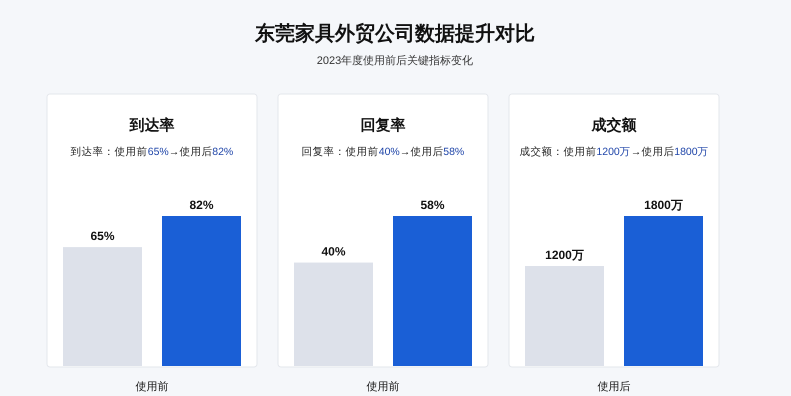  Describe the element at coordinates (394, 33) in the screenshot. I see `text: 东莞家具外贸公司数据提升对比` at that location.